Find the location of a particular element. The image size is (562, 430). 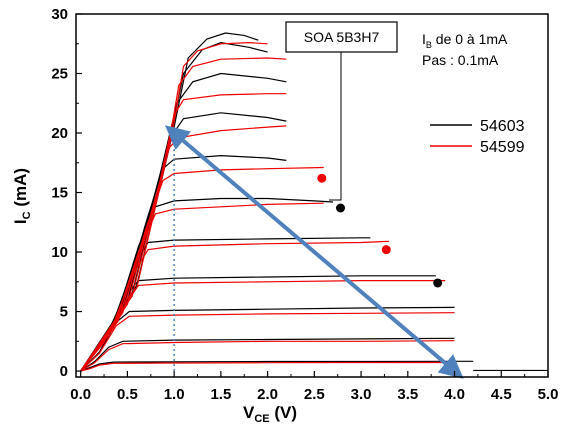

x-axis-title-sub: CE is located at coordinates (261, 419).